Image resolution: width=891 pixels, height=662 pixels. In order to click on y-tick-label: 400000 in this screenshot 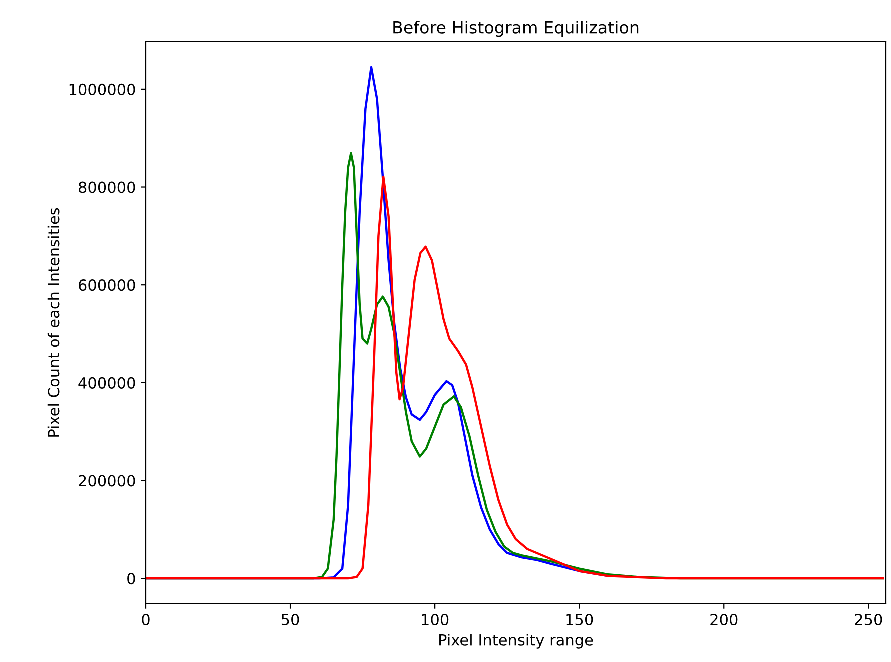, I will do `click(107, 383)`.